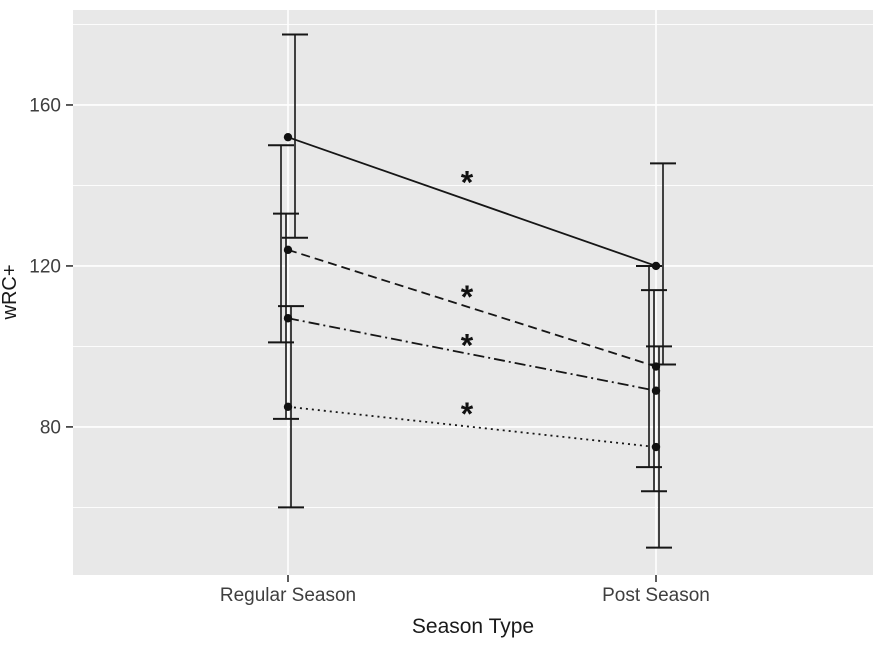  I want to click on y-tick-label: 80, so click(50, 427).